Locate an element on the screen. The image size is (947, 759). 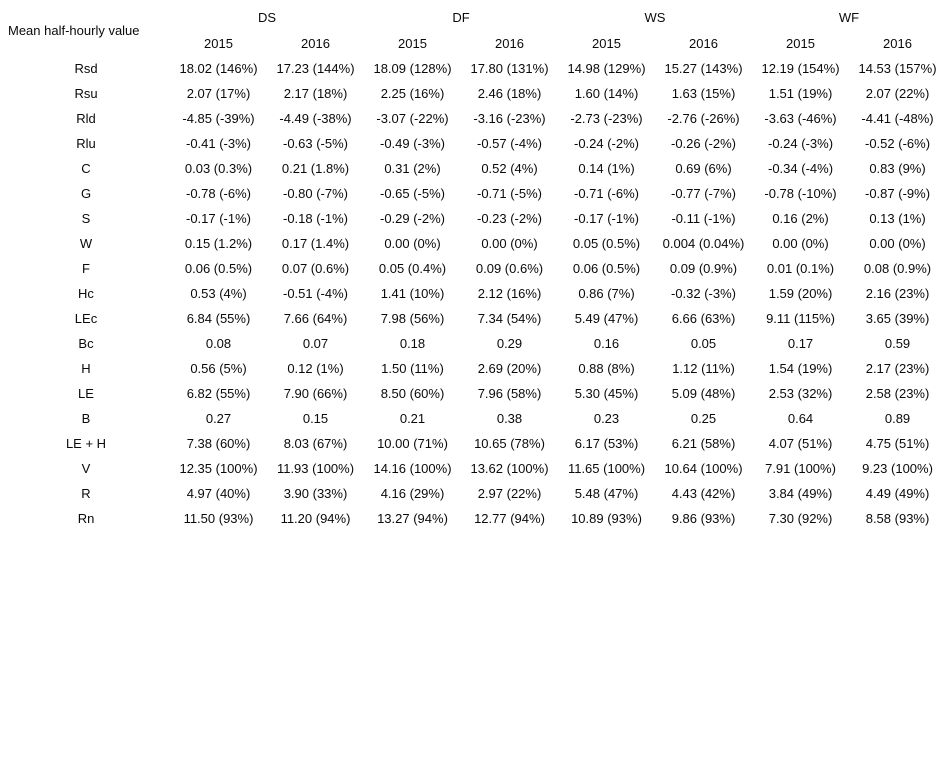
value-cell: 18.02 (146%) is located at coordinates (218, 68).